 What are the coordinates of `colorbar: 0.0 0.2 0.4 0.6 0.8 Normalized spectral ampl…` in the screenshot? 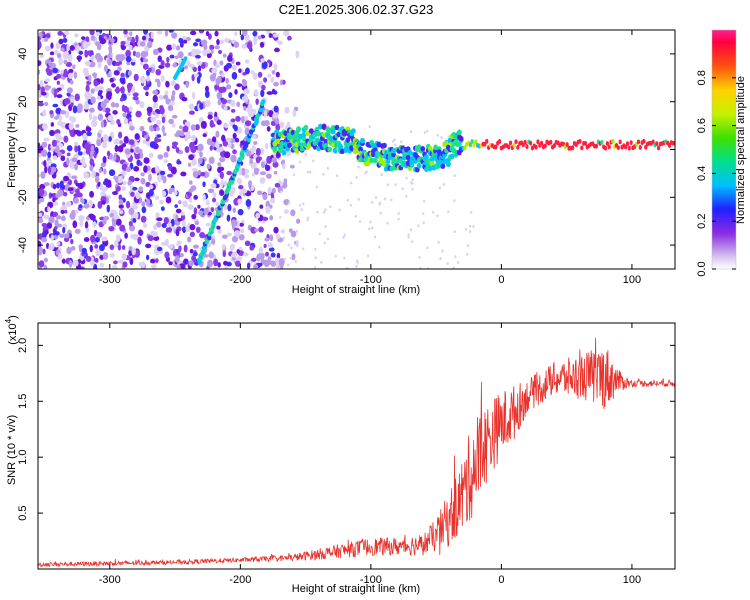 It's located at (721, 153).